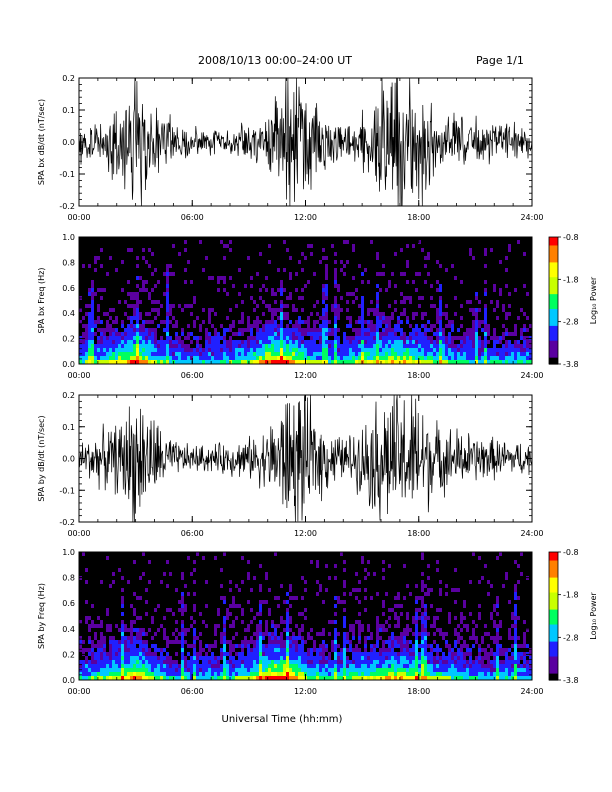 This screenshot has width=612, height=792. Describe the element at coordinates (305, 142) in the screenshot. I see `bx-dbdt-trace` at that location.